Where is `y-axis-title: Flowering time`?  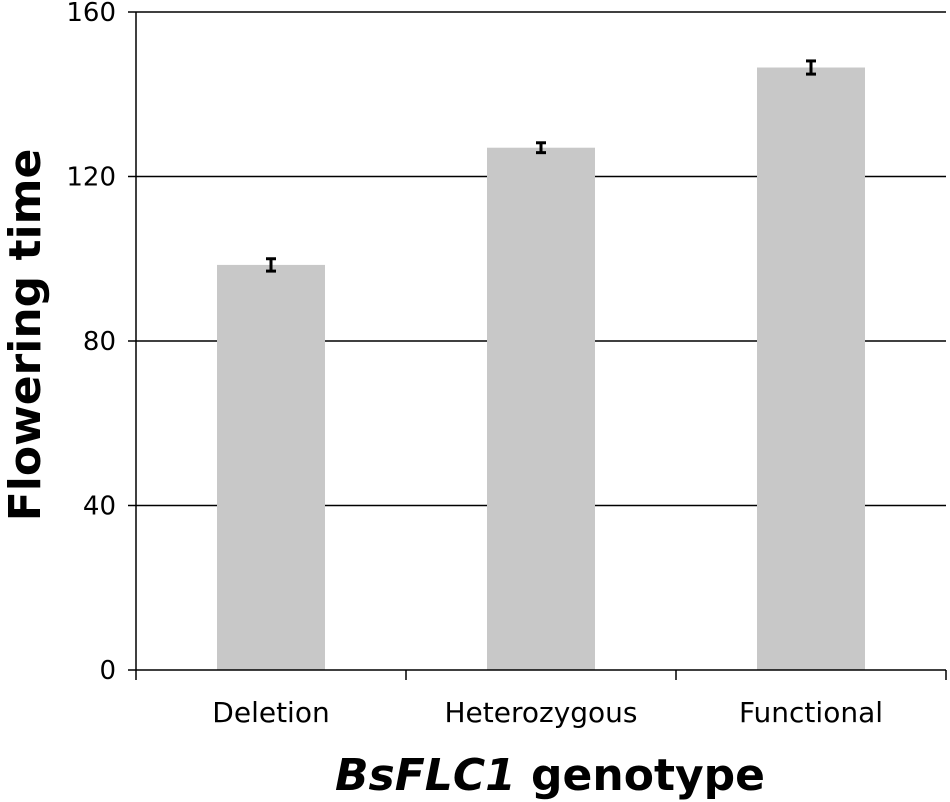 y-axis-title: Flowering time is located at coordinates (25, 335).